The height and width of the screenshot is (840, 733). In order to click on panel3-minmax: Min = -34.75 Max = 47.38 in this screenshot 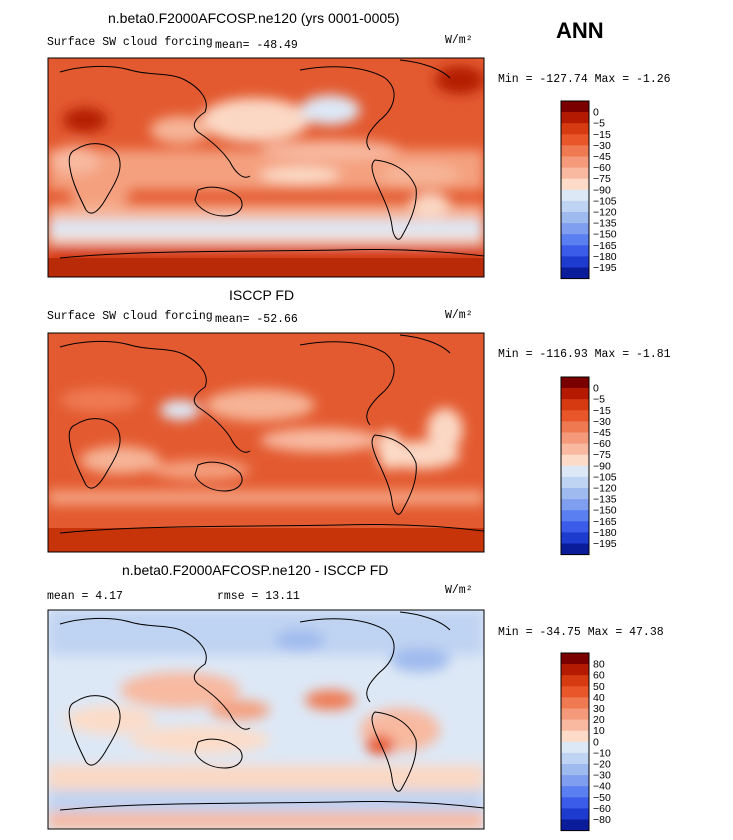, I will do `click(581, 632)`.